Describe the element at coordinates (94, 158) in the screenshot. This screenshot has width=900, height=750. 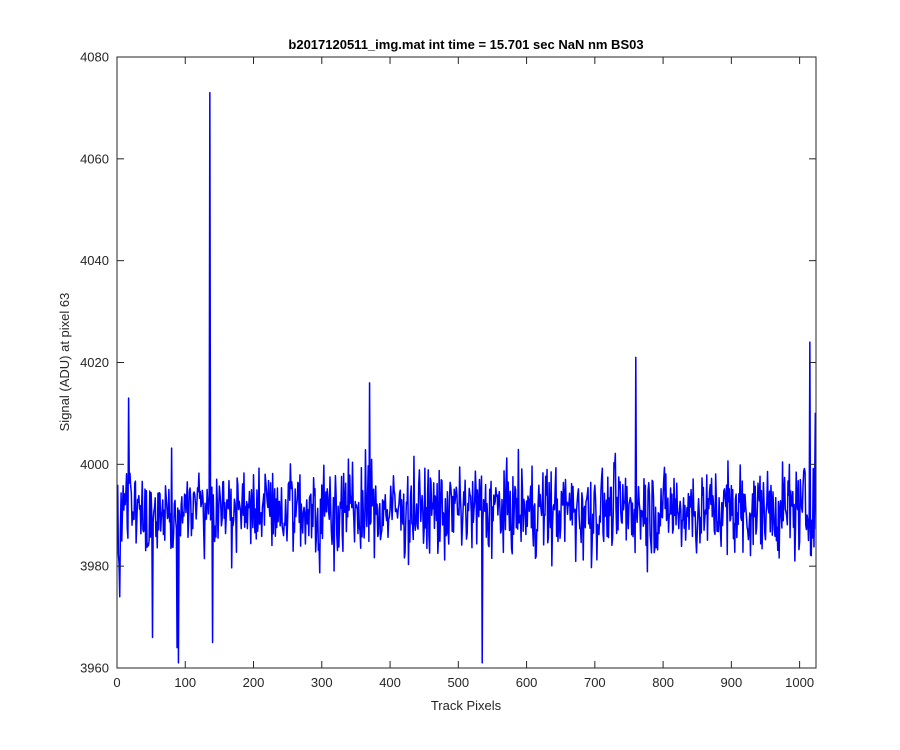
I see `y-tick-label: 4060` at that location.